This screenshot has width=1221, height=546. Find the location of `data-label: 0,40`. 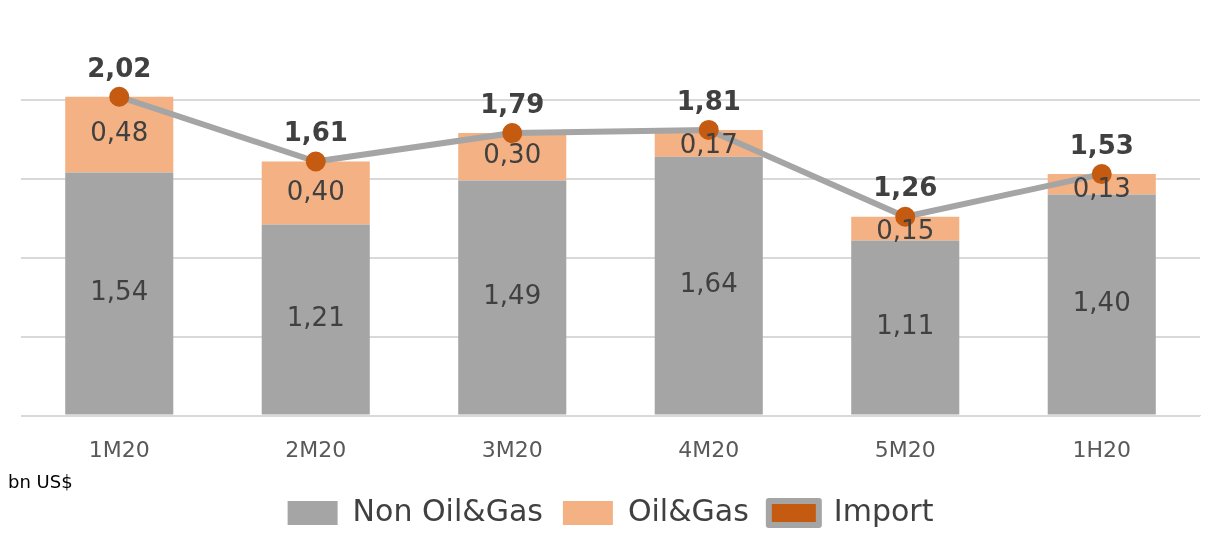

data-label: 0,40 is located at coordinates (315, 190).